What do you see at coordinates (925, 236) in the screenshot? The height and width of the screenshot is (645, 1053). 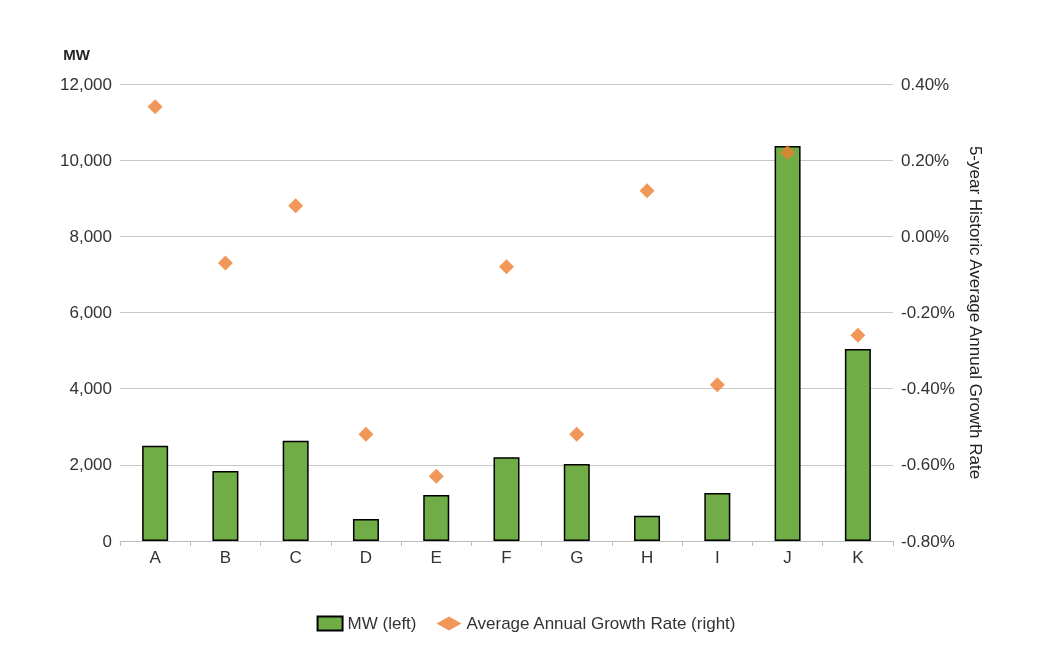 I see `y2-tick-label: 0.00%` at bounding box center [925, 236].